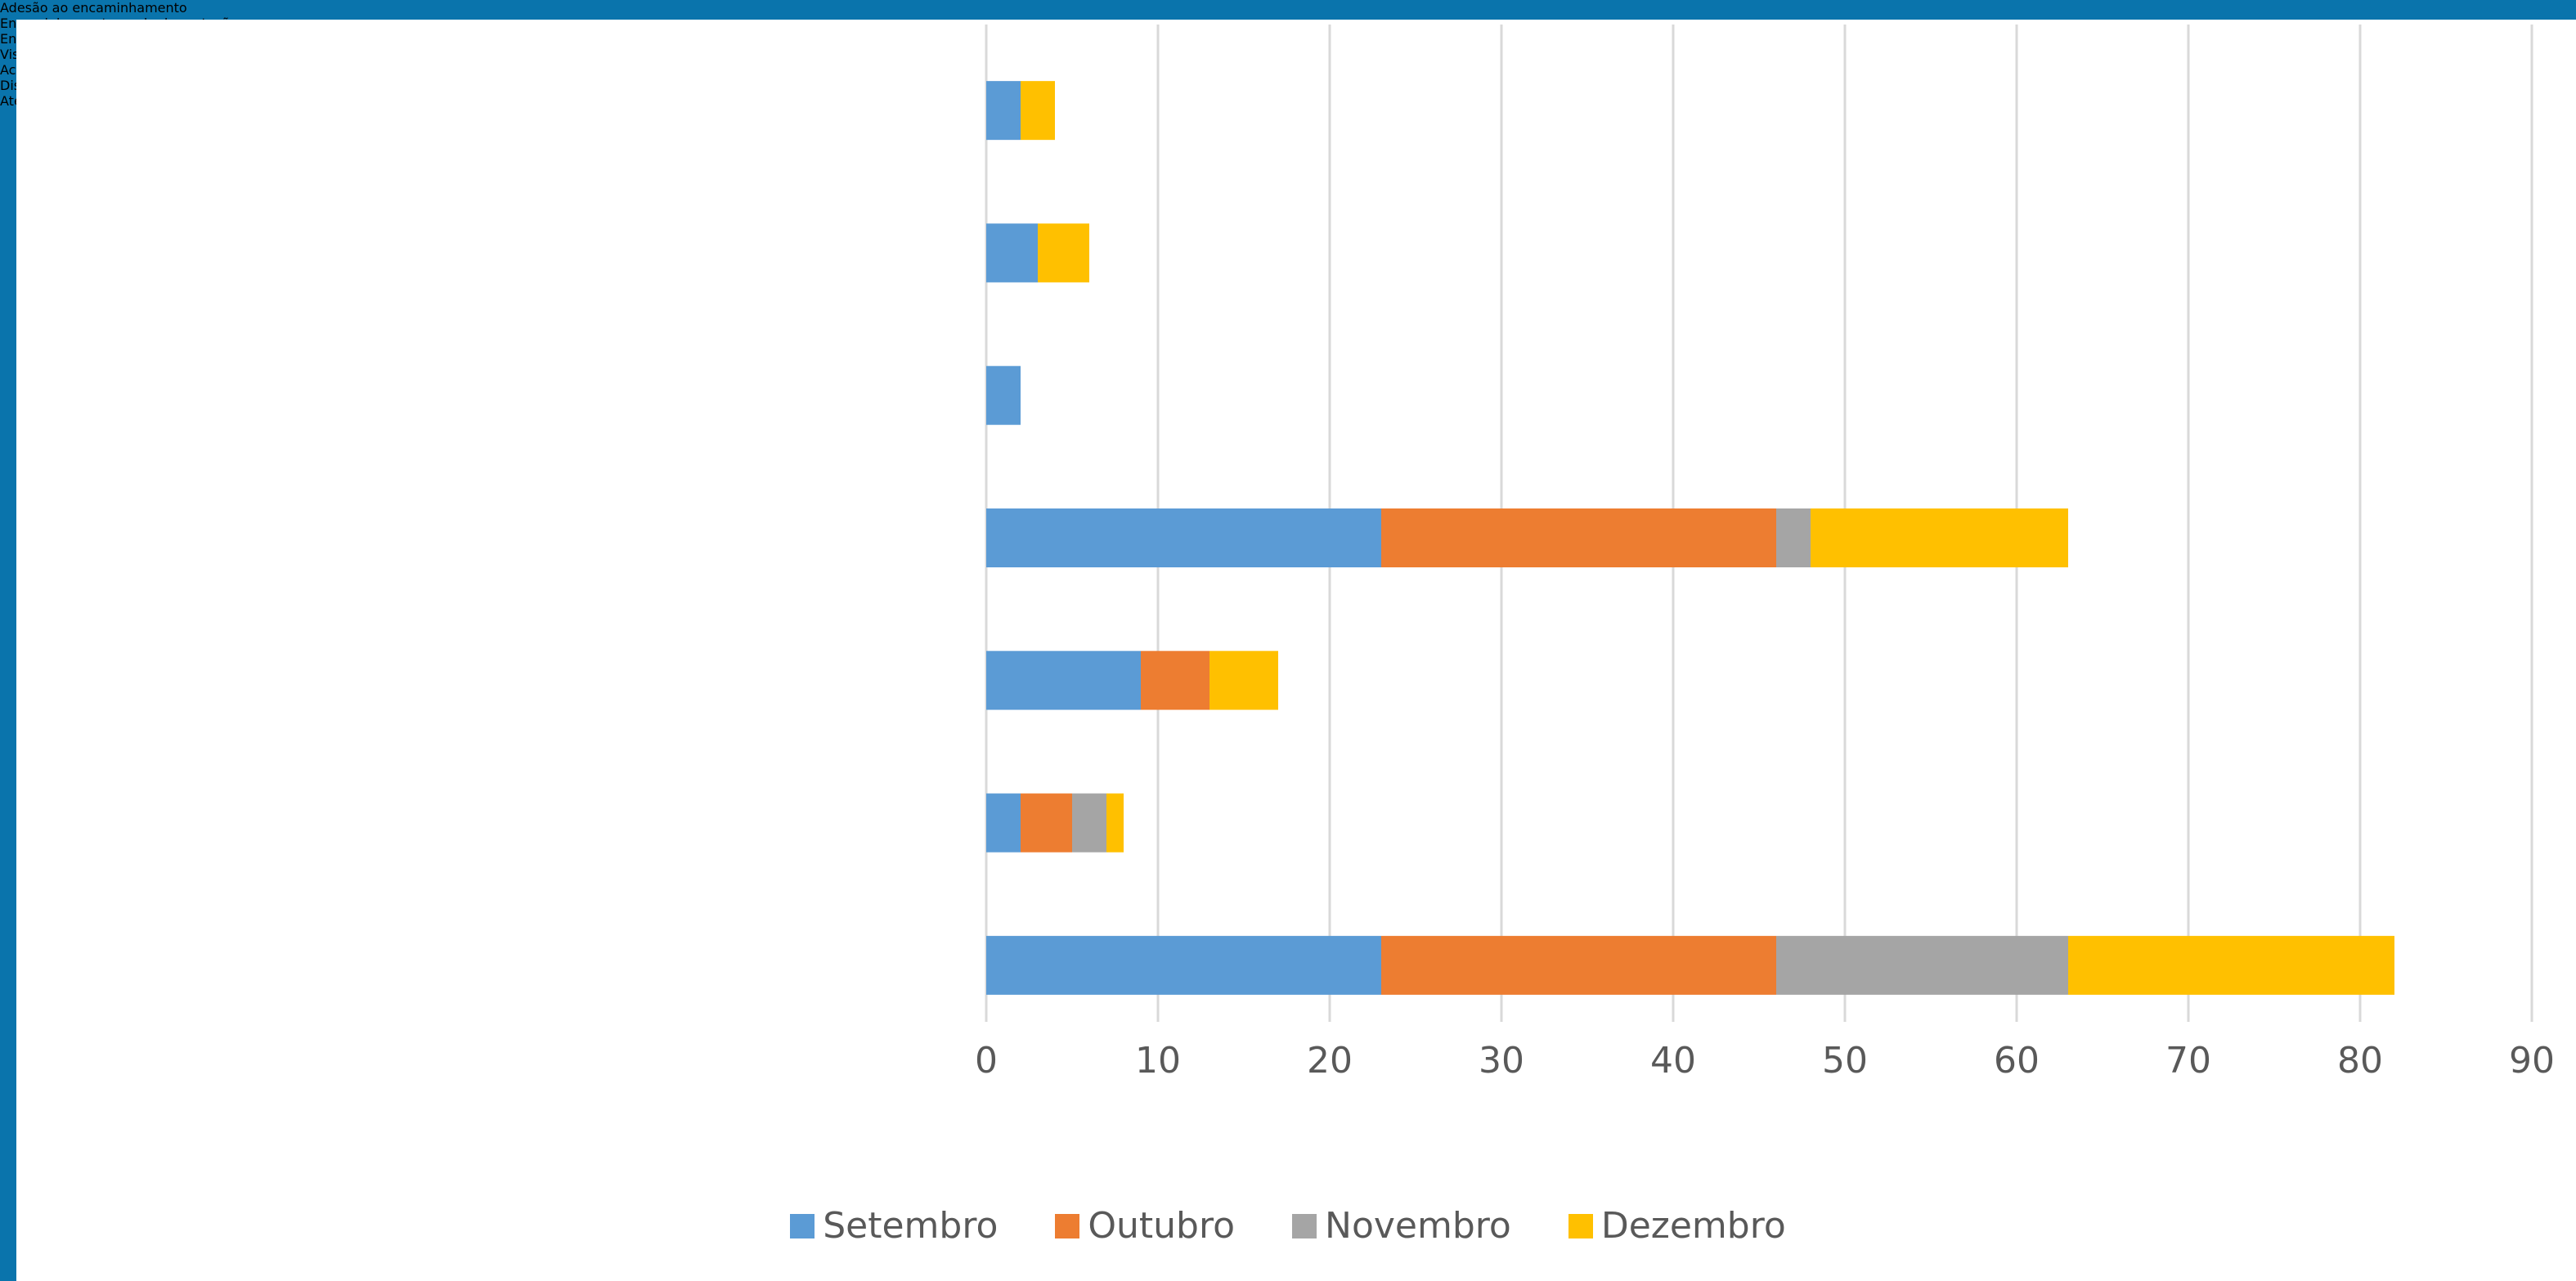 The width and height of the screenshot is (2576, 1281). I want to click on x-tick-label: 40, so click(1673, 1061).